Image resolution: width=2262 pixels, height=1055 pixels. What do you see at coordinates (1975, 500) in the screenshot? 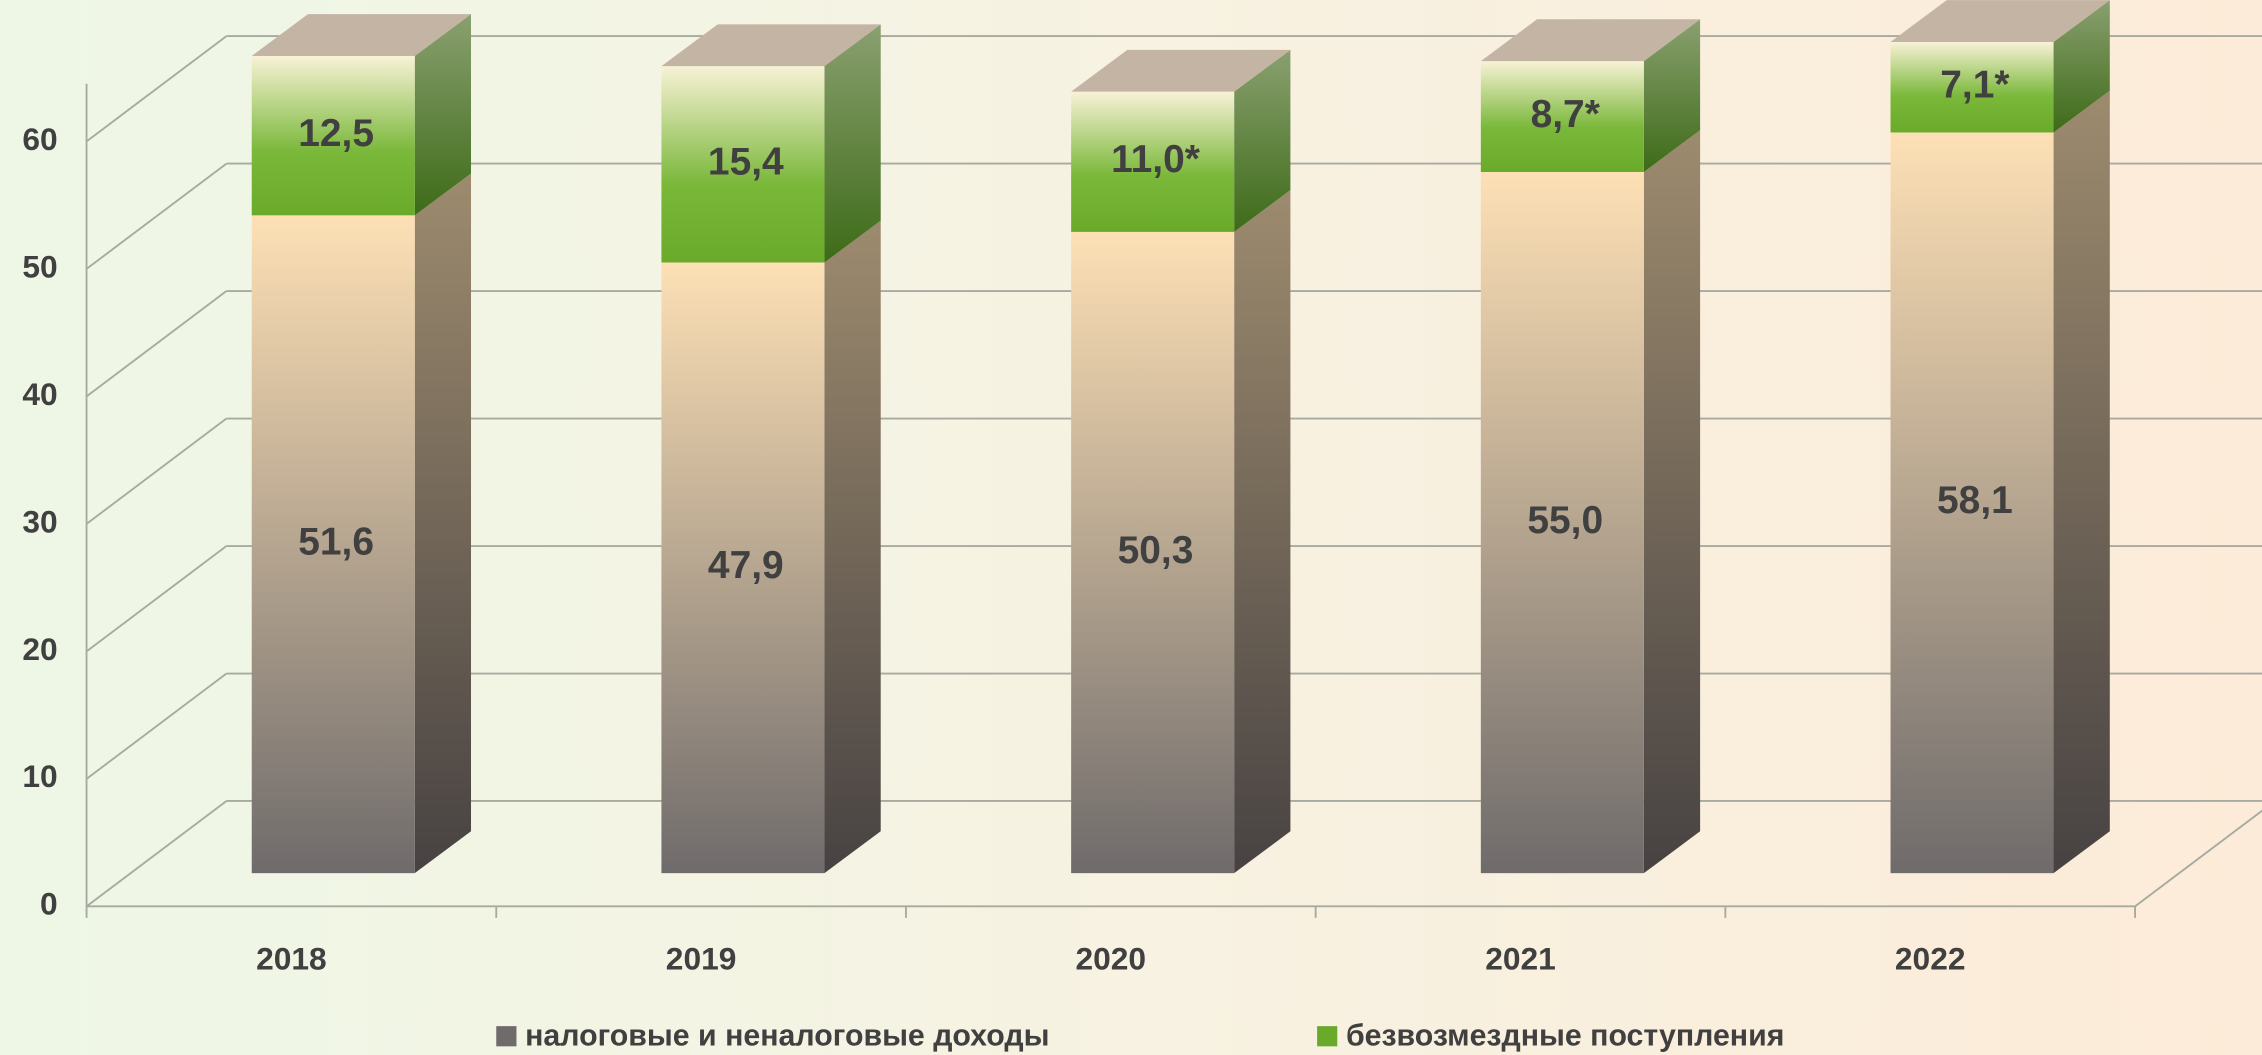
I see `value-label: 58,1` at bounding box center [1975, 500].